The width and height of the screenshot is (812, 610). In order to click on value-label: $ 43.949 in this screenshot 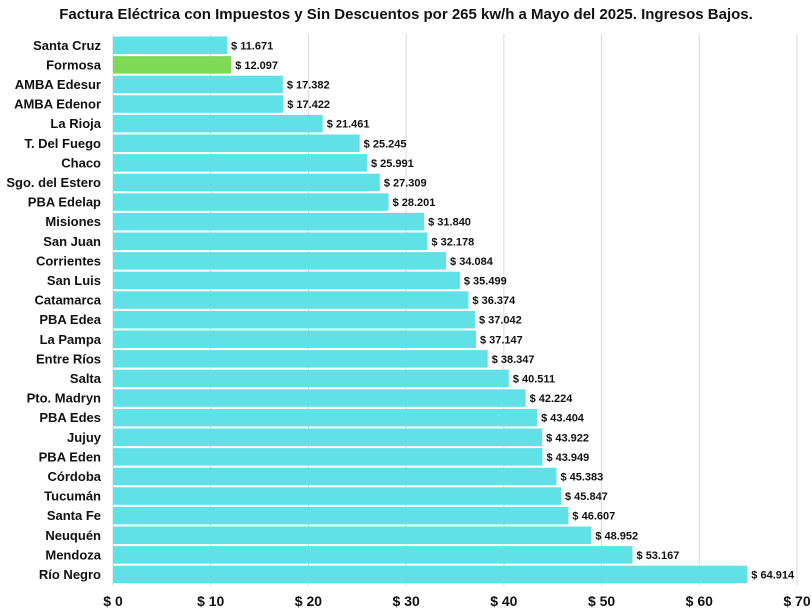, I will do `click(567, 458)`.